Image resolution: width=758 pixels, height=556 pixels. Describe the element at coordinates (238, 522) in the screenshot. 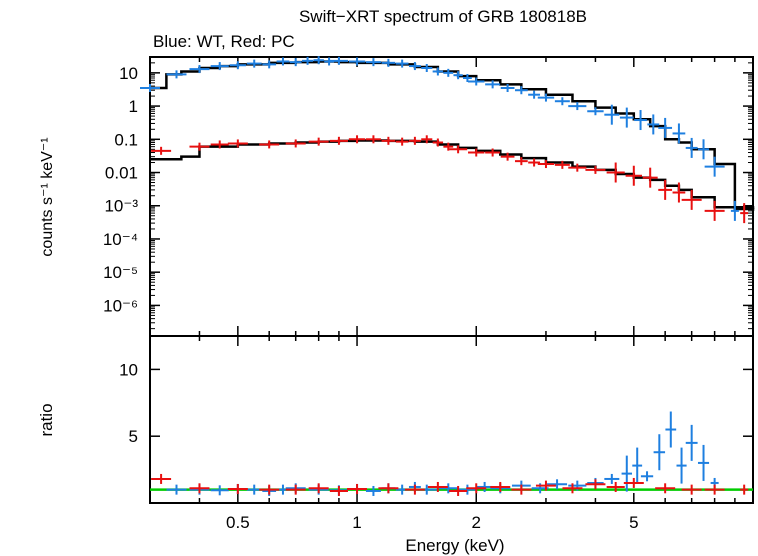

I see `x-tick-label: 0.5` at that location.